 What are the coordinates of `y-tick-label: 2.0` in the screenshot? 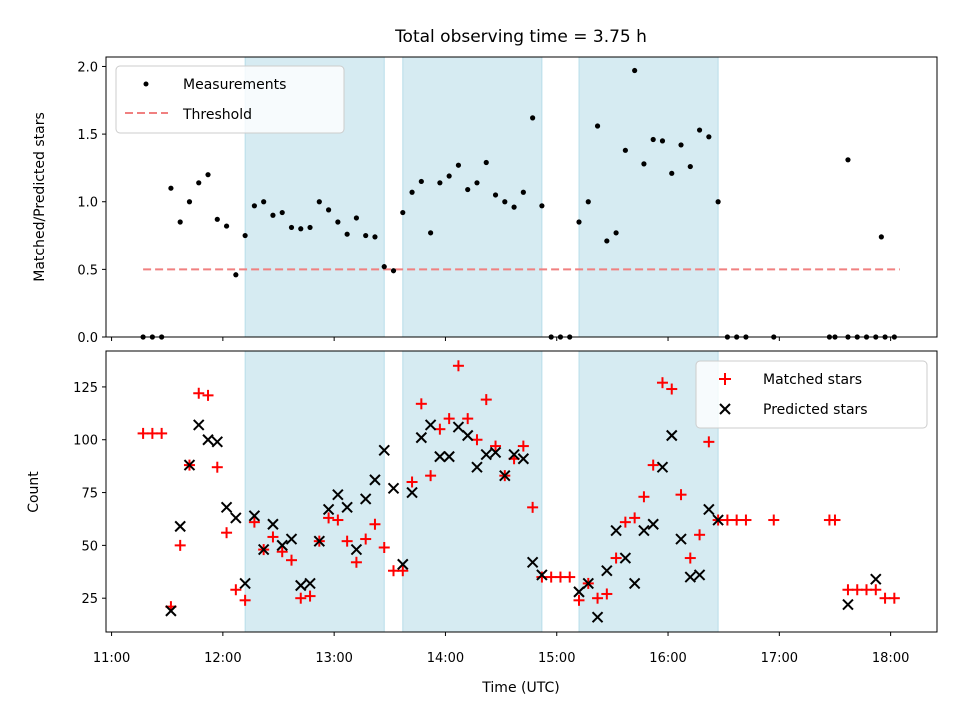 It's located at (87, 67).